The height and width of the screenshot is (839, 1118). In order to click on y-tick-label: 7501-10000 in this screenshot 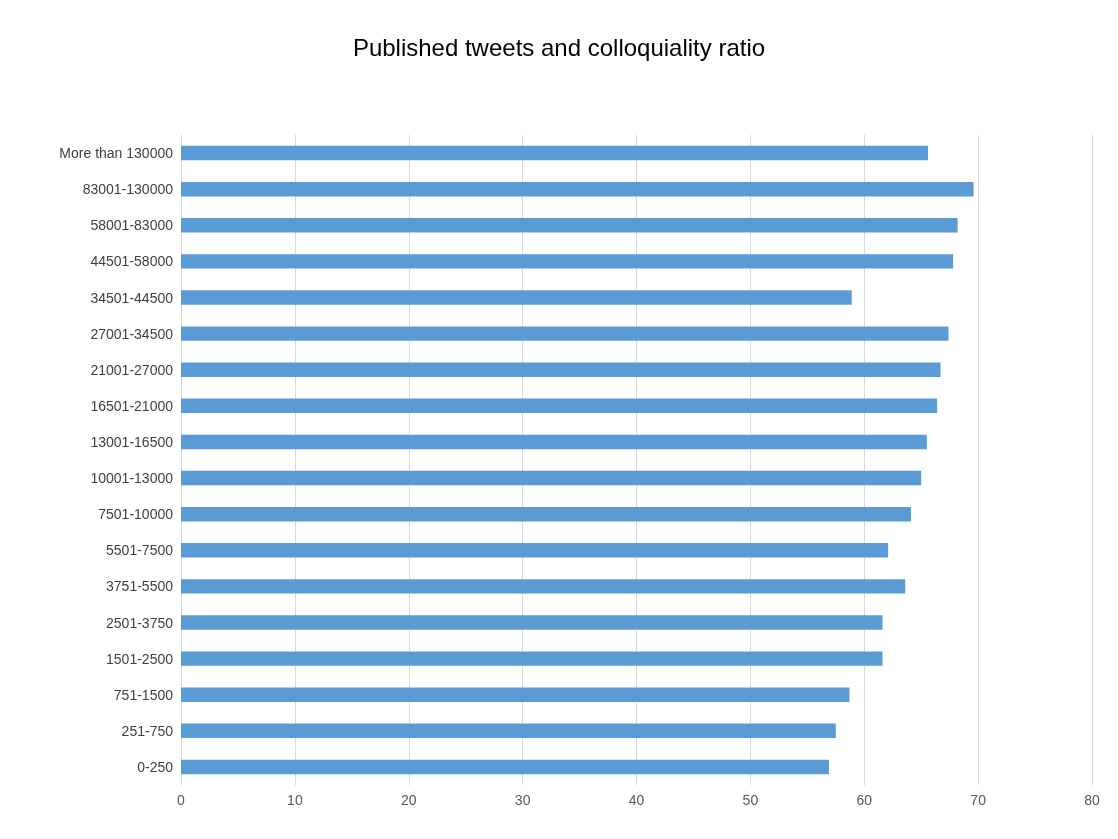, I will do `click(136, 514)`.